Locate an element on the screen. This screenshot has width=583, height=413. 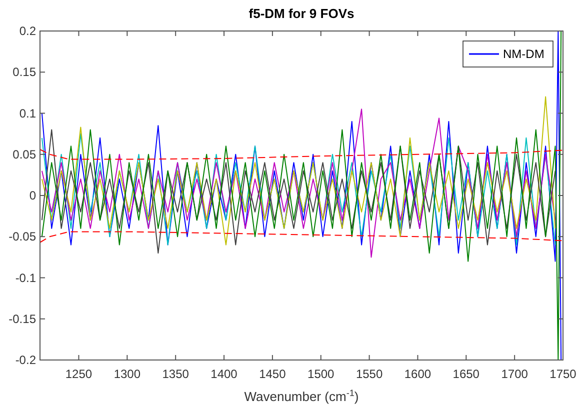
y-tick-label: 0 is located at coordinates (32, 195).